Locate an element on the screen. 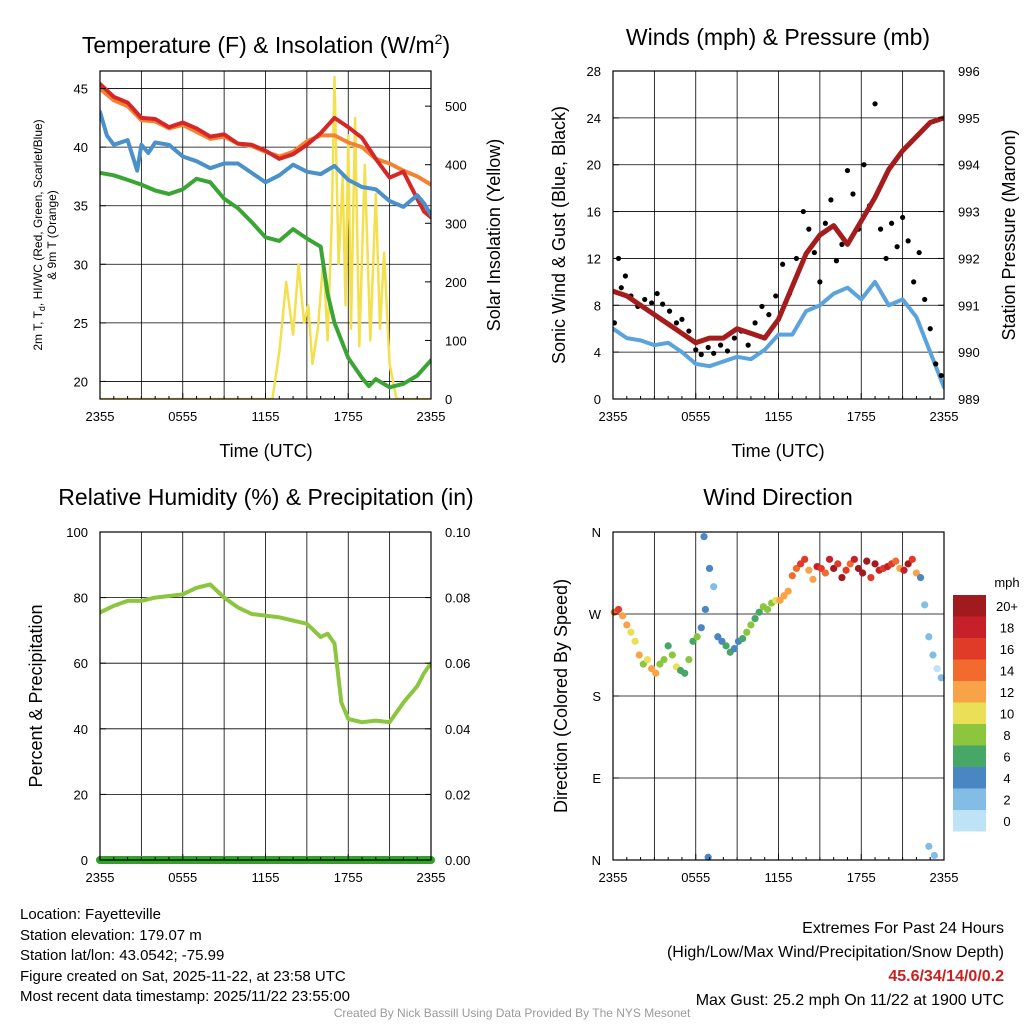  wind-xlabel: Time (UTC) is located at coordinates (777, 451).